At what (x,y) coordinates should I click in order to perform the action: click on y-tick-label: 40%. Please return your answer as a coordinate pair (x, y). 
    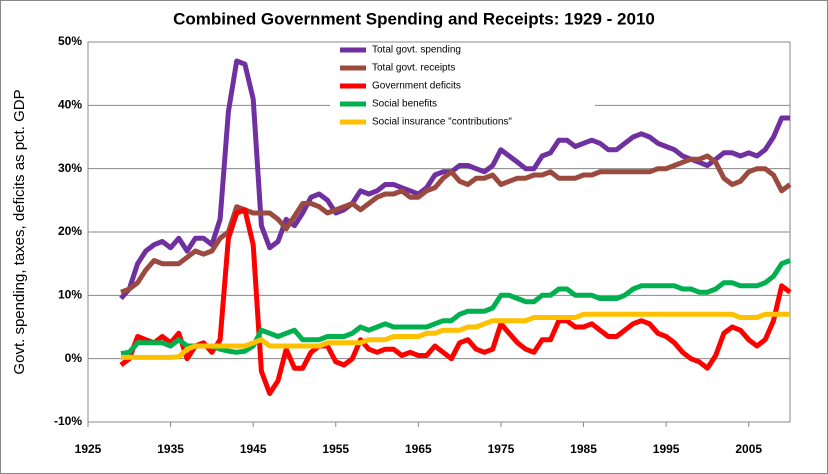
    Looking at the image, I should click on (70, 105).